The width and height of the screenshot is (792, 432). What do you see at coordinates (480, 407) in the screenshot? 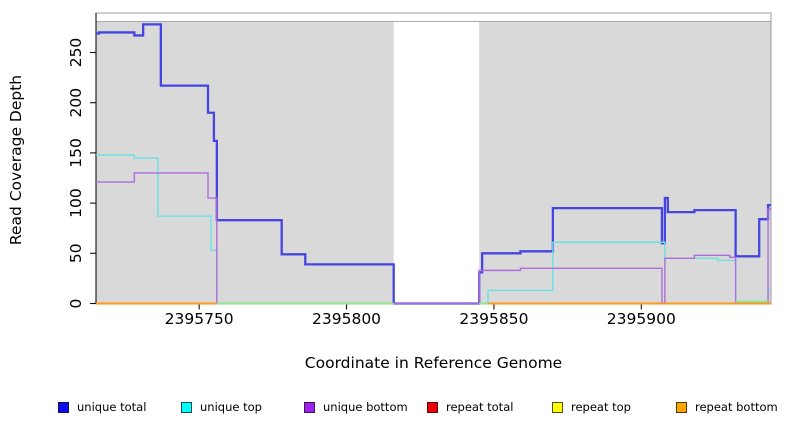
I see `legend-label: repeat total` at bounding box center [480, 407].